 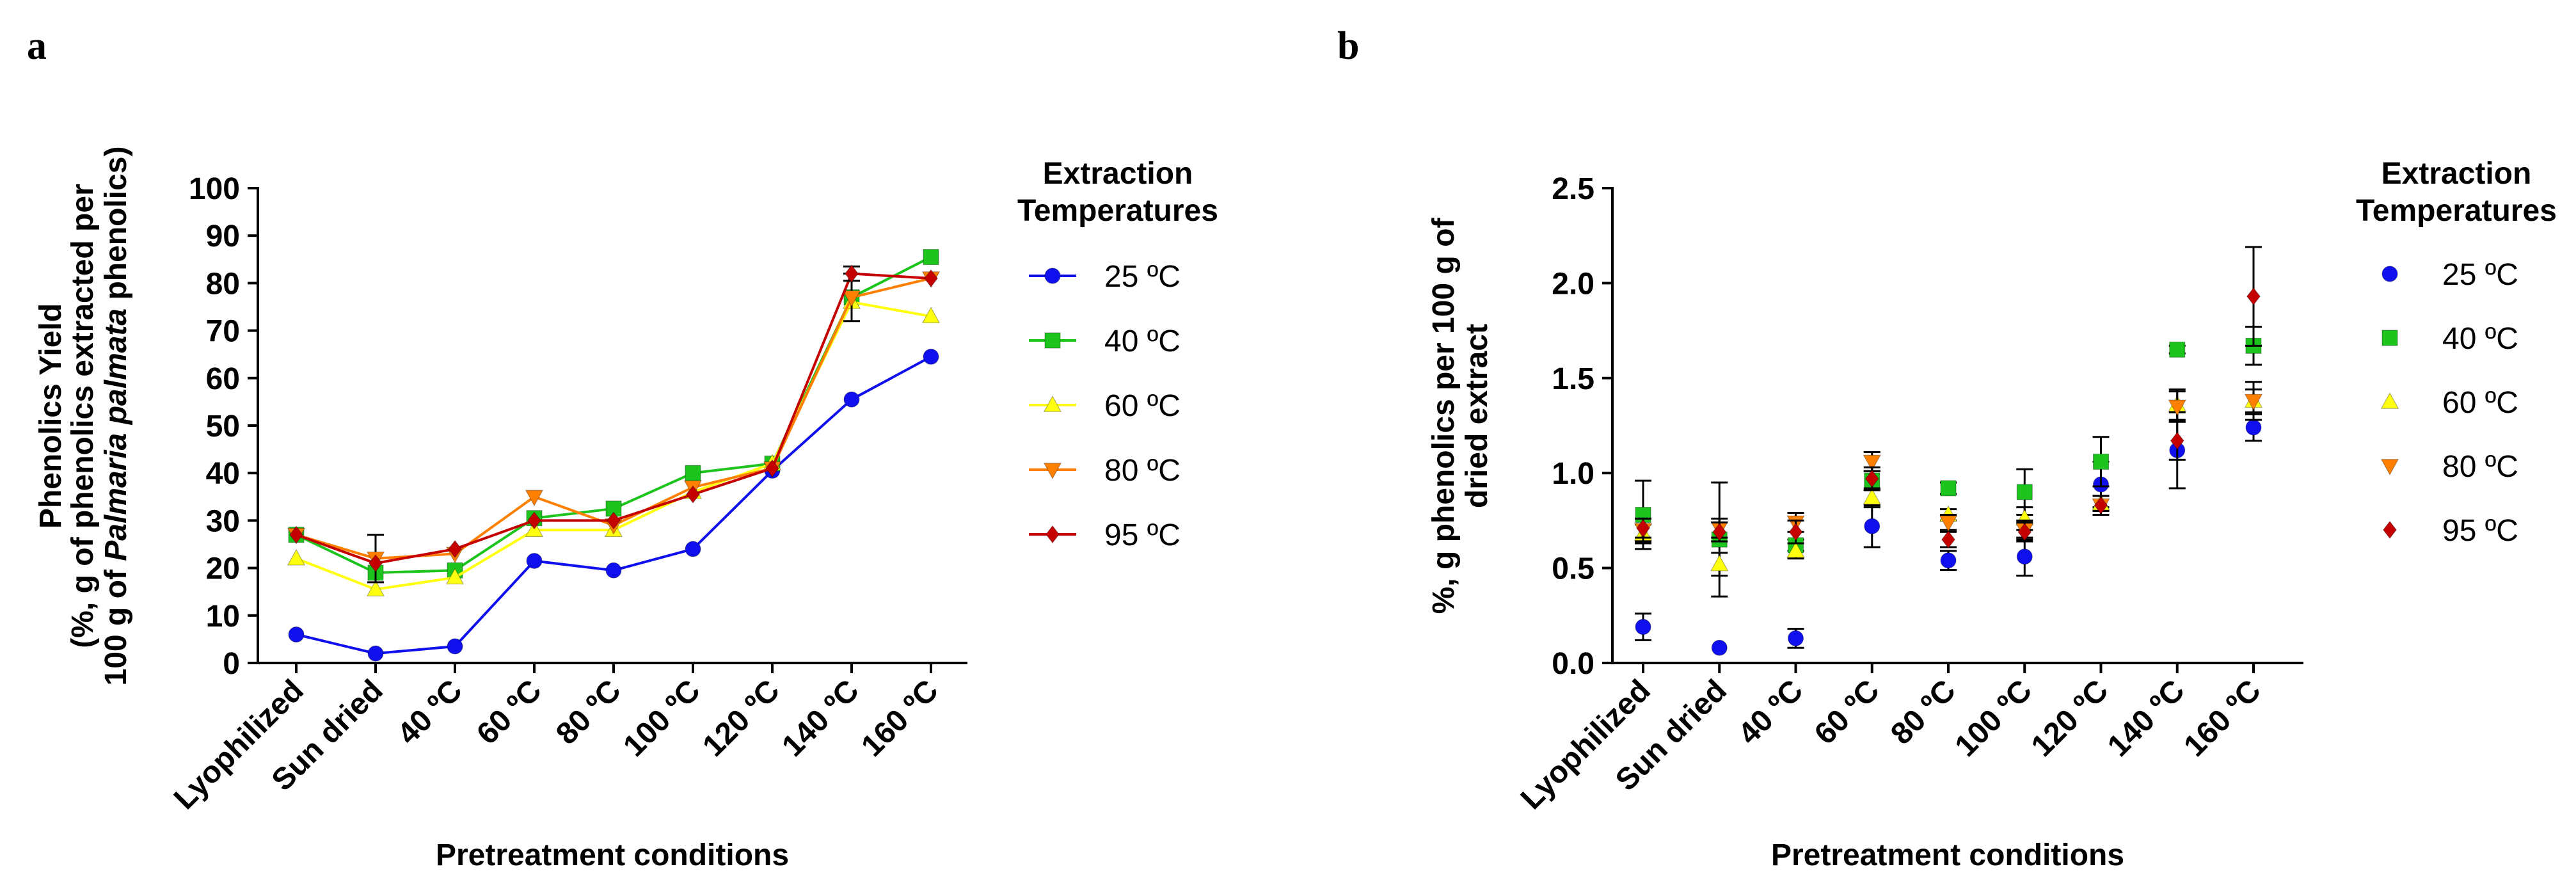 What do you see at coordinates (900, 718) in the screenshot?
I see `chart-a-xtick-label: 160 ºC` at bounding box center [900, 718].